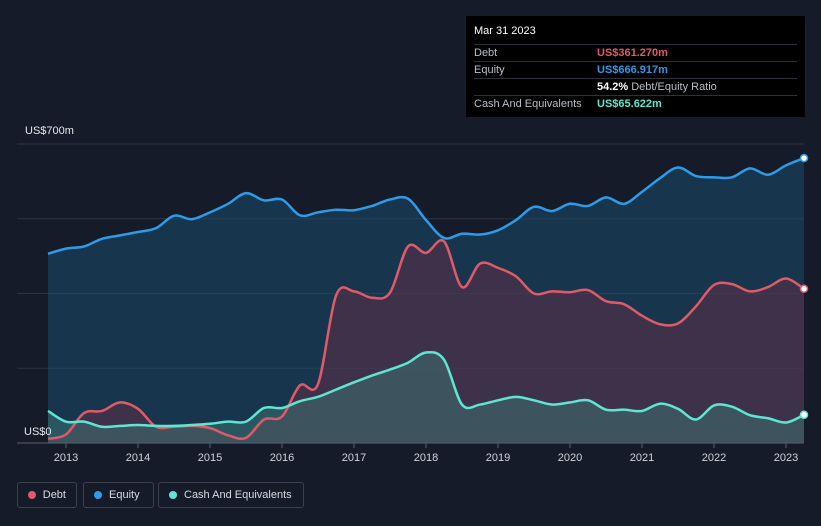 The image size is (821, 526). Describe the element at coordinates (426, 458) in the screenshot. I see `x-tick-label: 2018` at that location.